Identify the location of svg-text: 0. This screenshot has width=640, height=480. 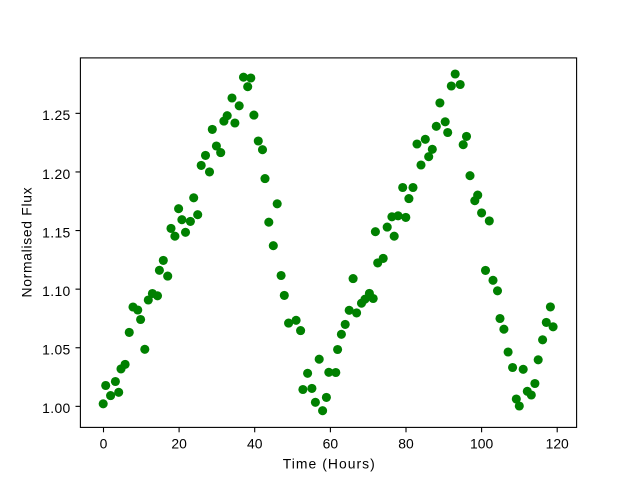
(104, 444).